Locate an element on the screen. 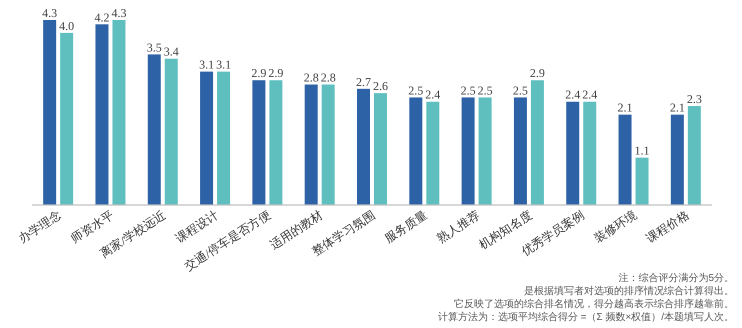 Image resolution: width=742 pixels, height=328 pixels. text: 计算方法为：选项平均综合得分 =（Σ 频数×权值）/本题填写人次。 is located at coordinates (586, 317).